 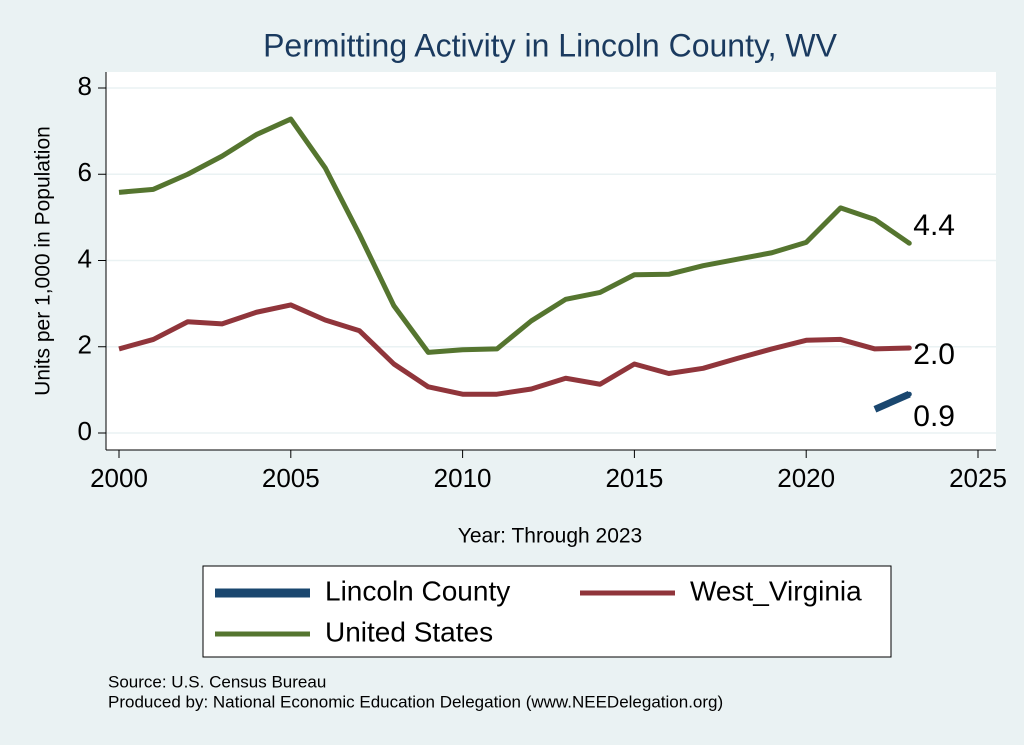 I want to click on legend, so click(x=547, y=611).